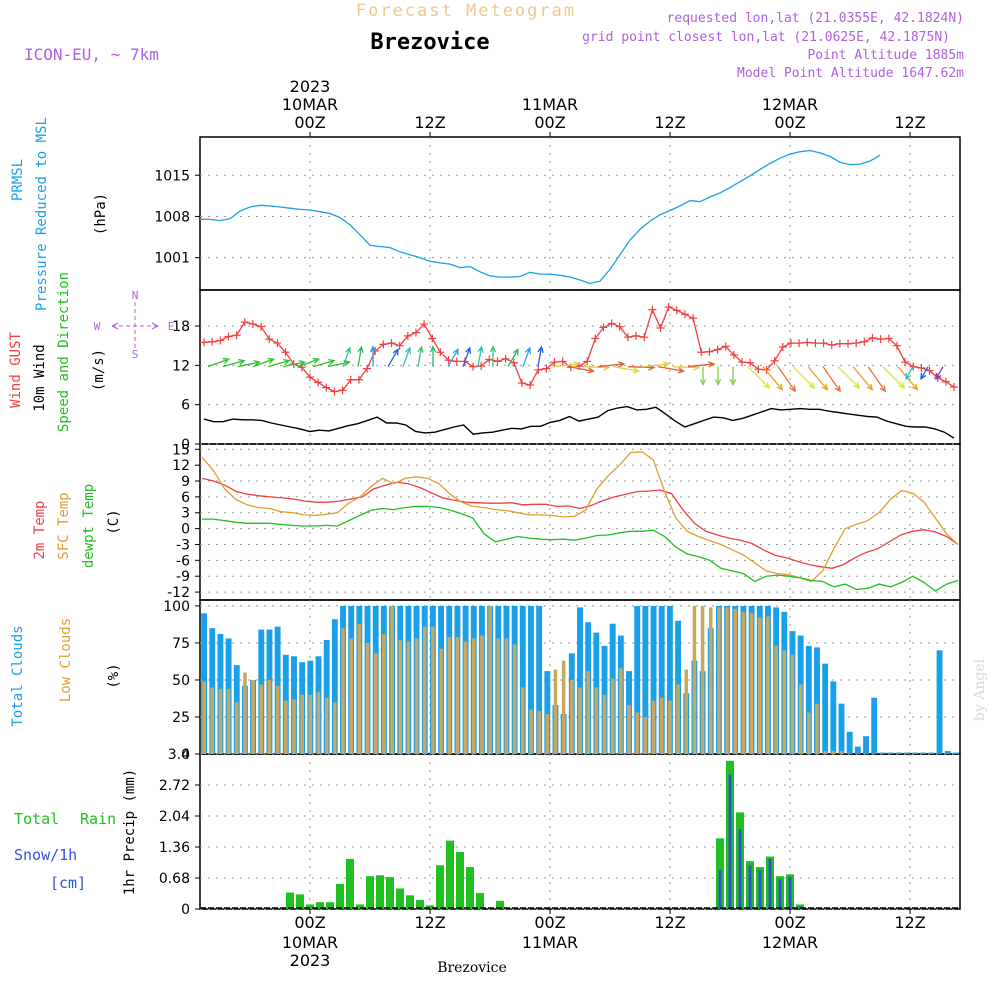  I want to click on precip-snow-label: Snow/1h, so click(45, 855).